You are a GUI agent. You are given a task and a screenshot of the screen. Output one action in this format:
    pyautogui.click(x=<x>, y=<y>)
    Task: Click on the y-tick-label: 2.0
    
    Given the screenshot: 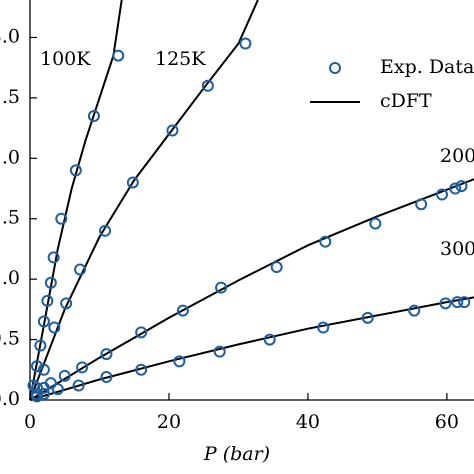 What is the action you would take?
    pyautogui.click(x=10, y=157)
    